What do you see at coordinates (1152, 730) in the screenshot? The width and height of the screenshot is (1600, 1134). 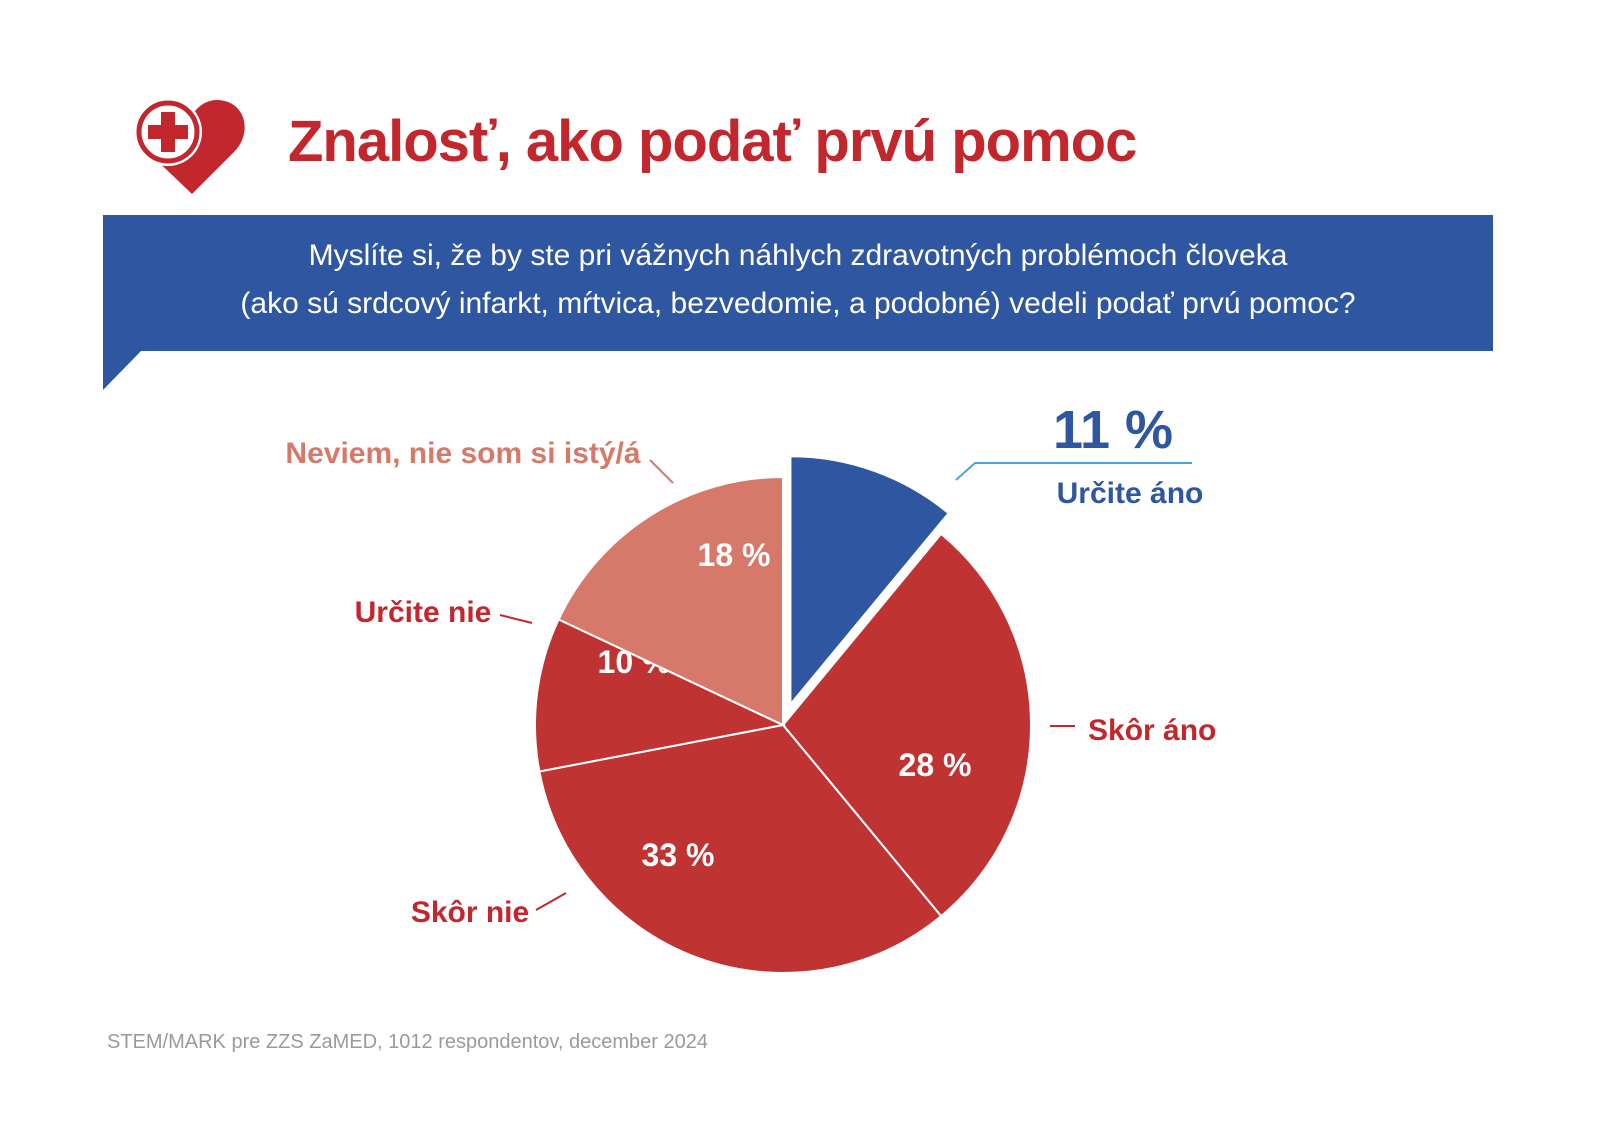 I see `slice-label-skor-ano: Skôr áno` at bounding box center [1152, 730].